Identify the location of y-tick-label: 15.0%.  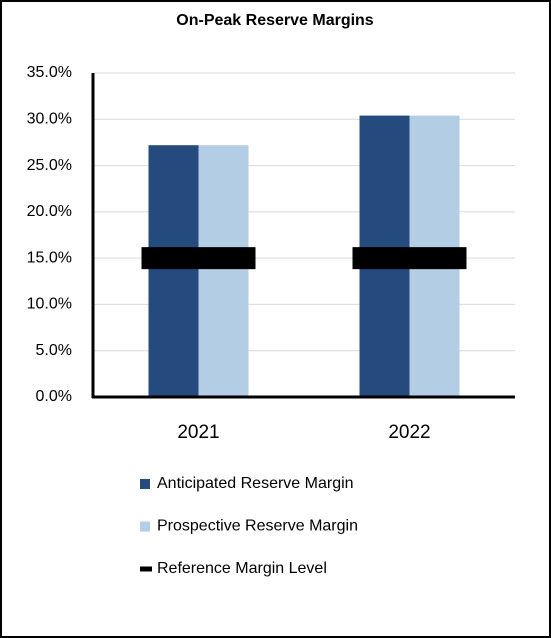
(49, 257).